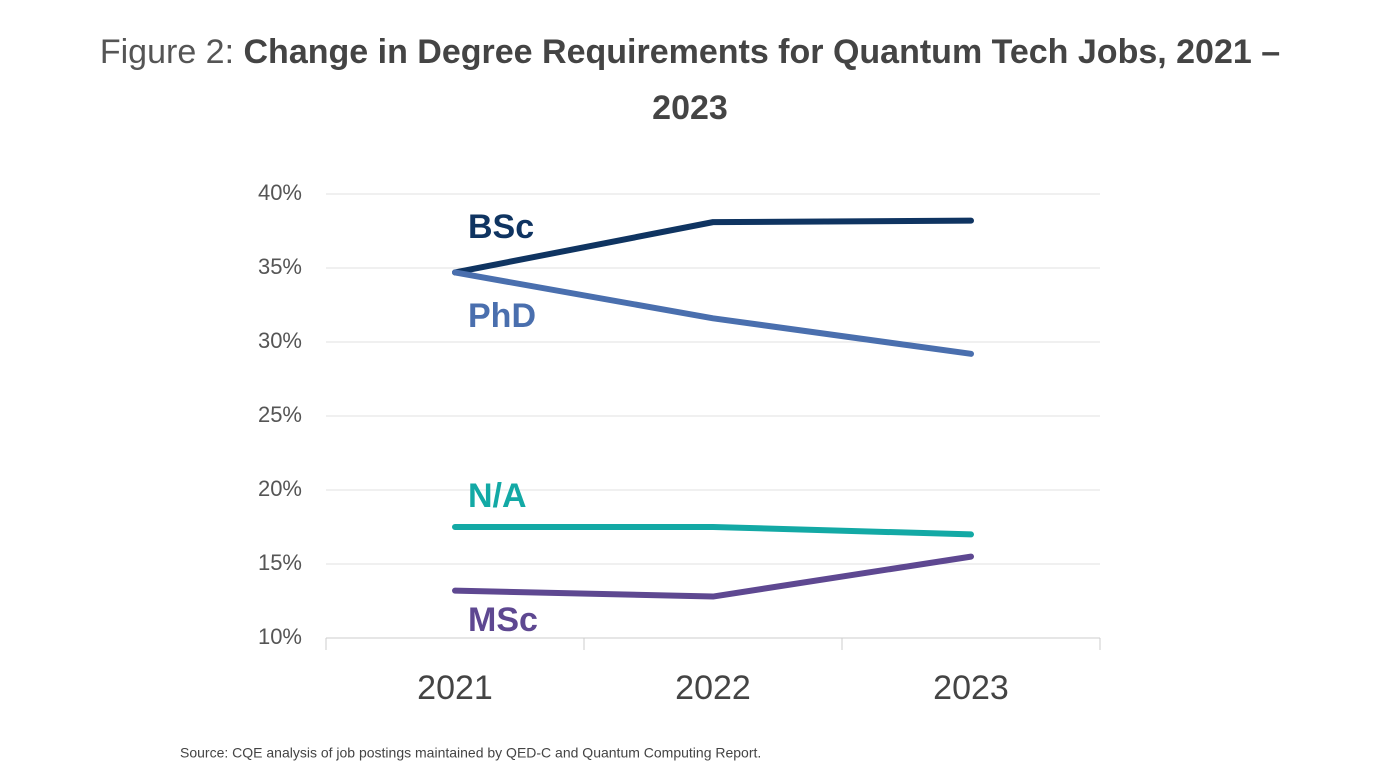 Image resolution: width=1380 pixels, height=776 pixels. I want to click on y-tick-label: 20%, so click(280, 488).